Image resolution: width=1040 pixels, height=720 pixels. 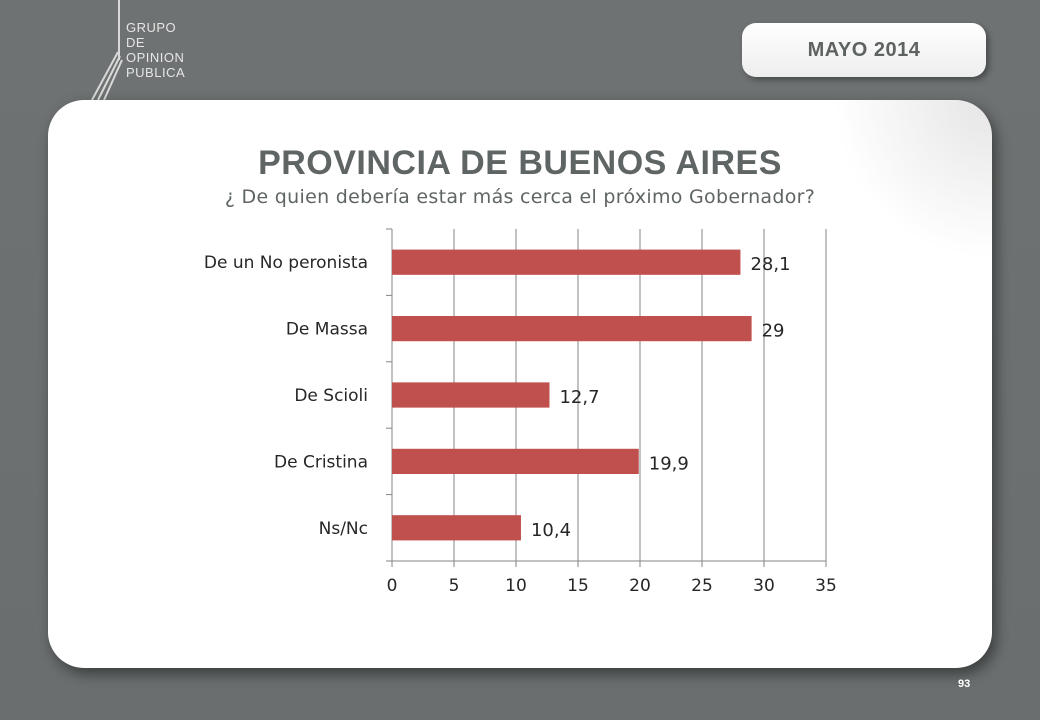 I want to click on category-label: De Scioli, so click(x=331, y=396).